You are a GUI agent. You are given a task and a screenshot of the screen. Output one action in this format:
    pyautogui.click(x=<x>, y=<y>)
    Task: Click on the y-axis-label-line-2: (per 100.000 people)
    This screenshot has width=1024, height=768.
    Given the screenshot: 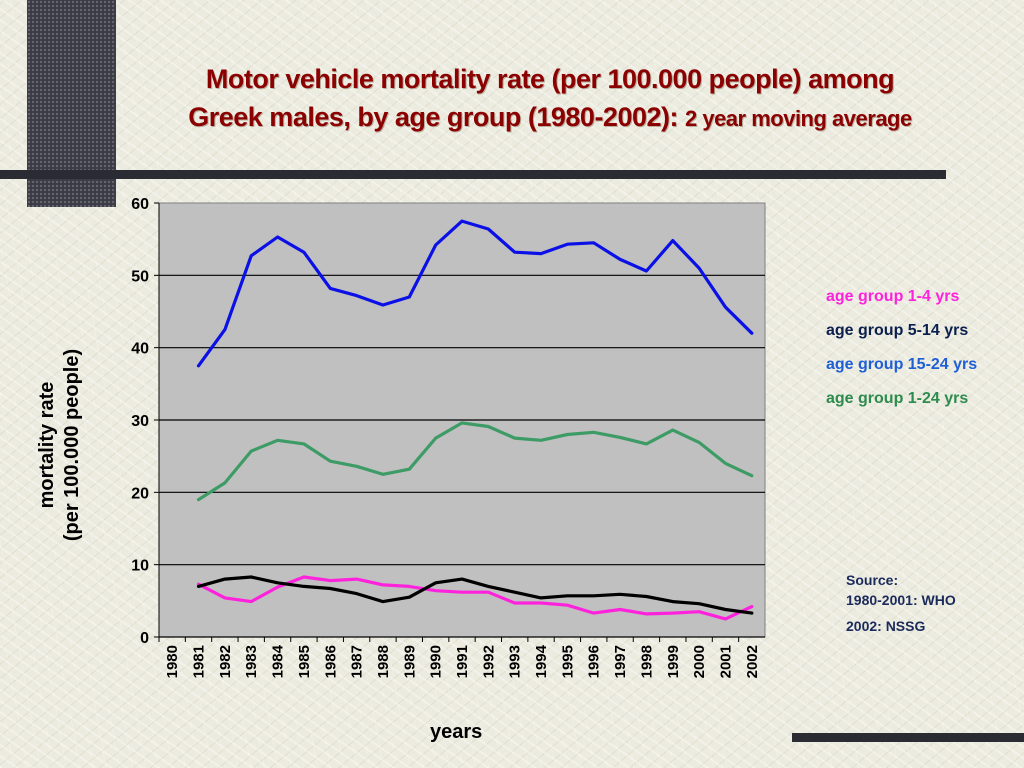 What is the action you would take?
    pyautogui.click(x=72, y=445)
    